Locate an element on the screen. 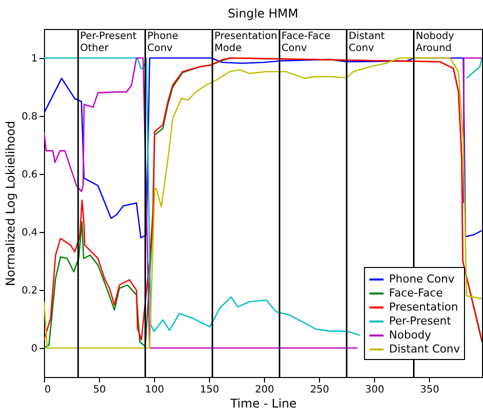 The image size is (483, 408). ref-line-label: Nobody Around is located at coordinates (435, 42).